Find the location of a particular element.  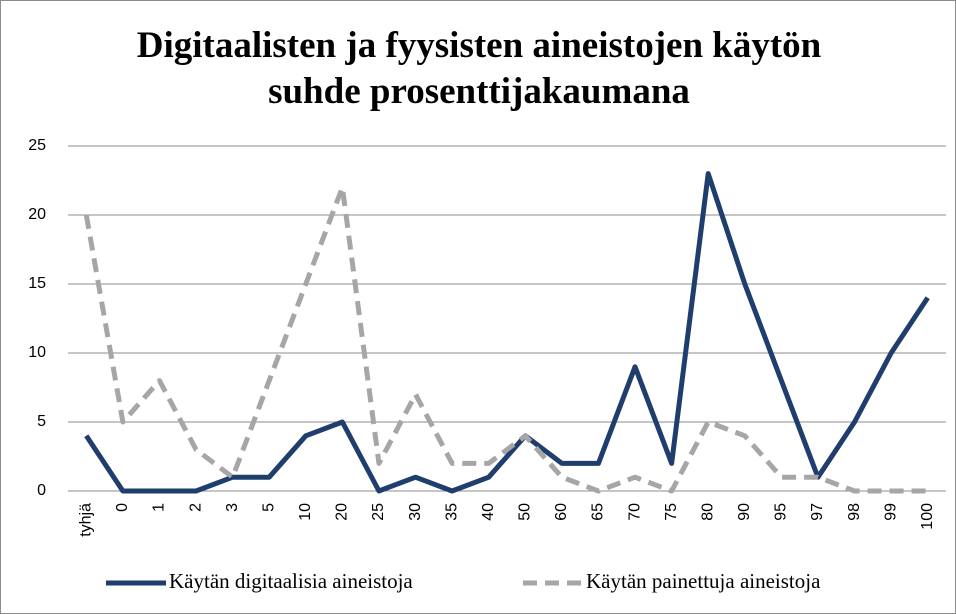

y-tick-label: 10 is located at coordinates (37, 352).